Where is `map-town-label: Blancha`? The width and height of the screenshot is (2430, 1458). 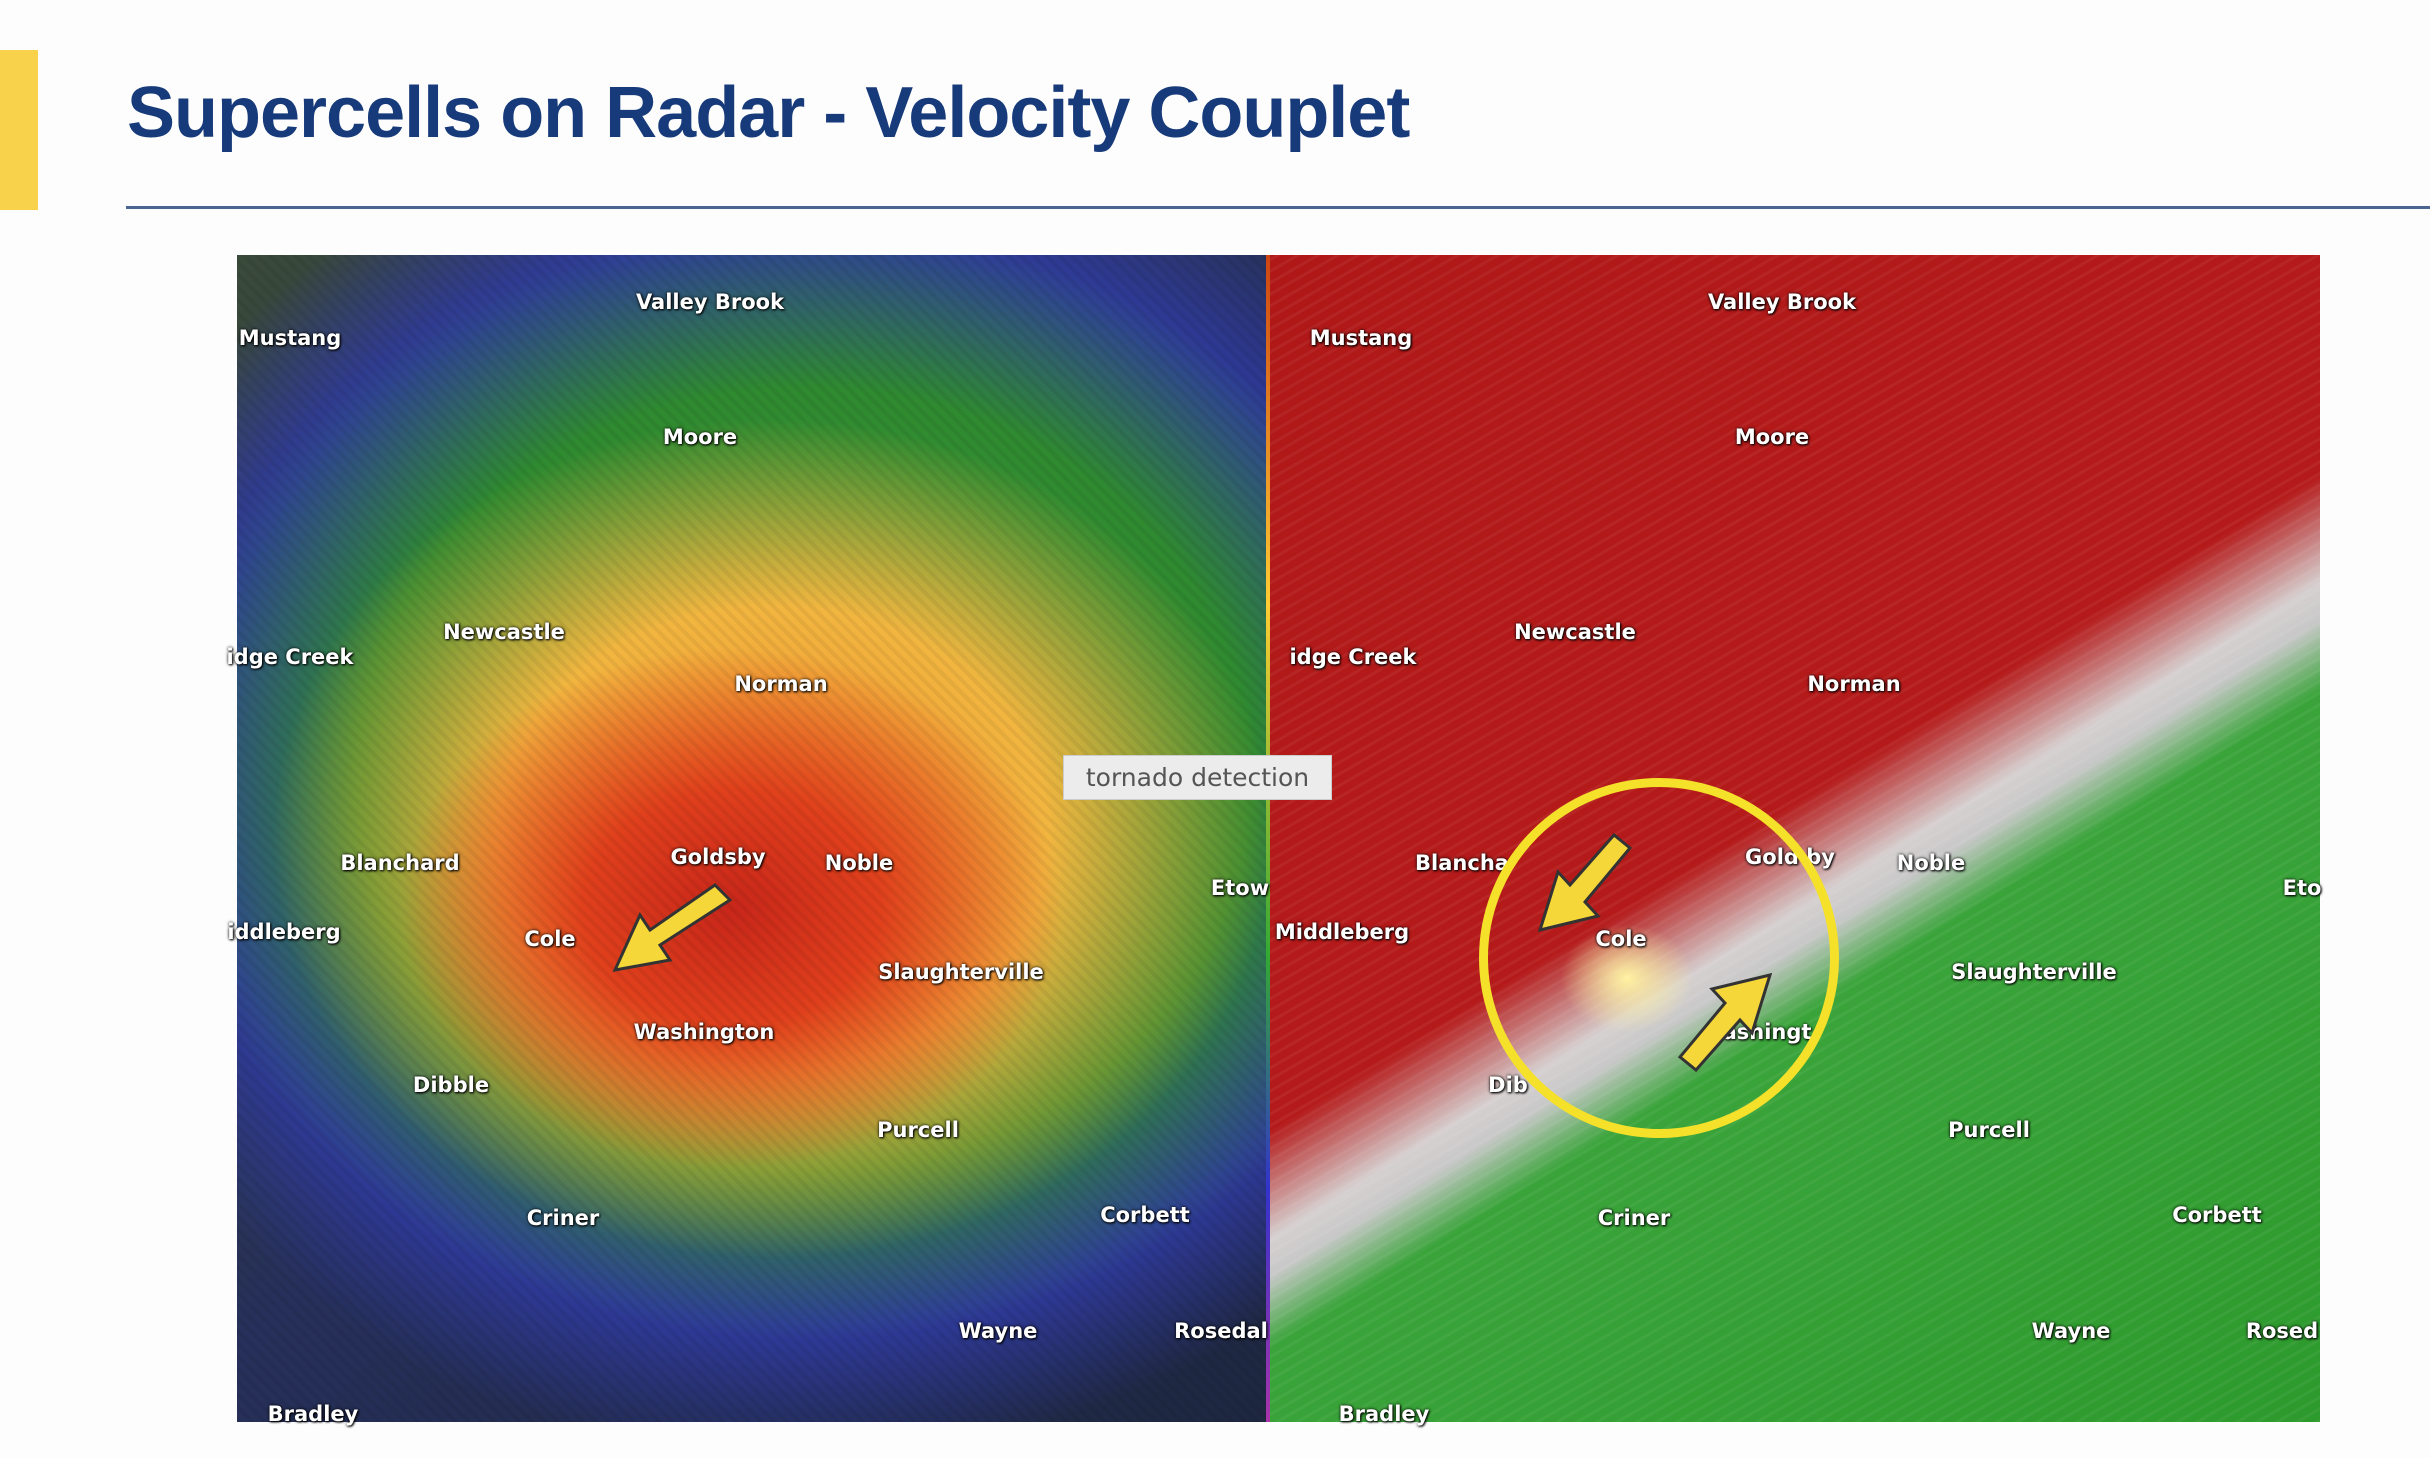 map-town-label: Blancha is located at coordinates (1462, 863).